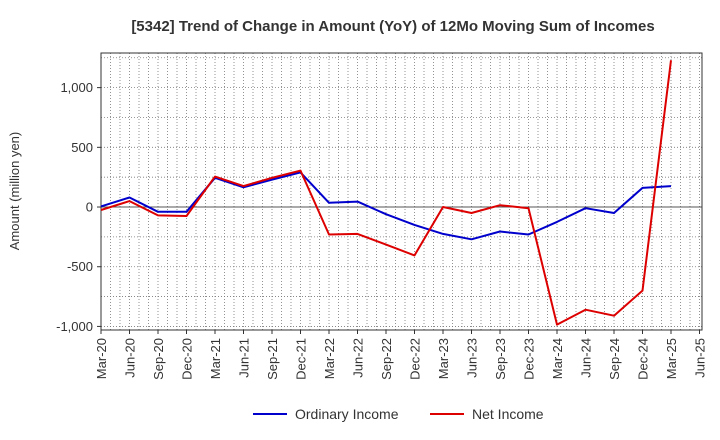  What do you see at coordinates (472, 358) in the screenshot?
I see `x-tick-label: Jun-23` at bounding box center [472, 358].